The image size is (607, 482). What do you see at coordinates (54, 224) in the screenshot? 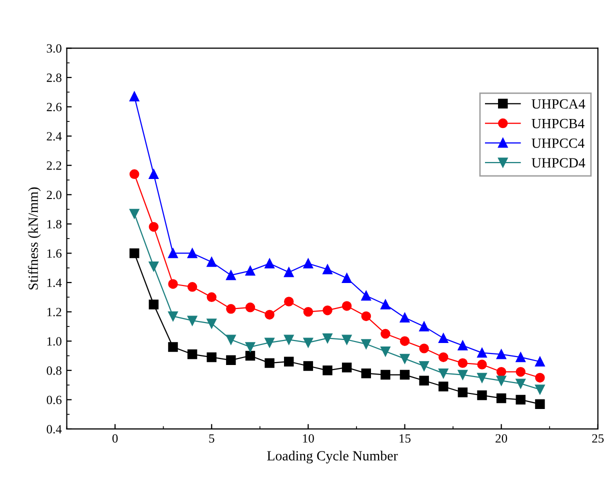
I see `y-tick-label: 1.8` at bounding box center [54, 224].